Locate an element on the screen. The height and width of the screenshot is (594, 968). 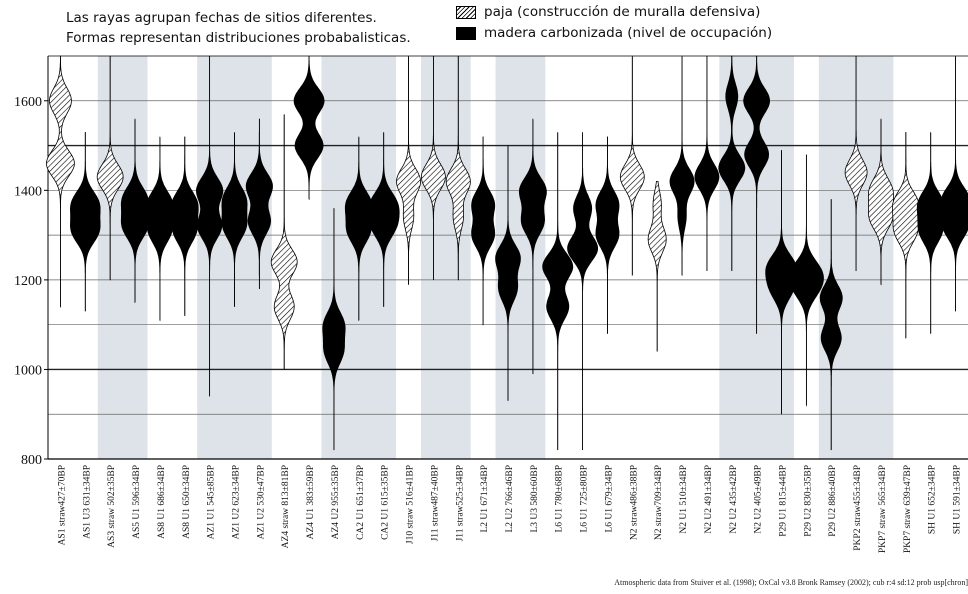
x-tick-label: L2 U1 671±34BP is located at coordinates (485, 499).